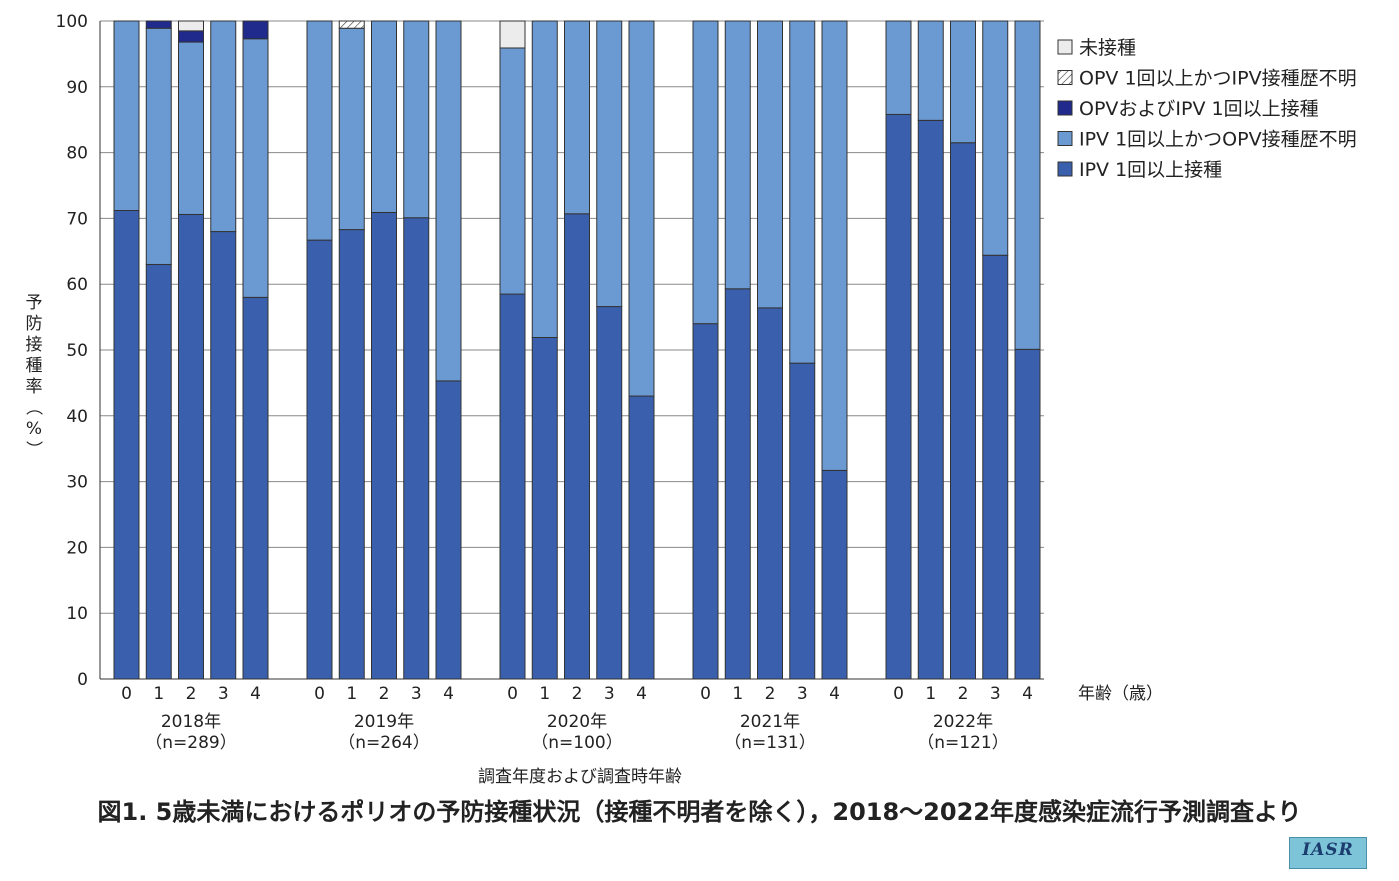 The height and width of the screenshot is (881, 1399). Describe the element at coordinates (77, 548) in the screenshot. I see `y-tick-label: 20` at that location.